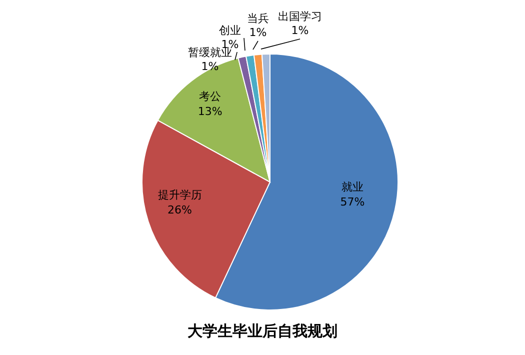 This screenshot has height=355, width=525. I want to click on slice-label: 考公, so click(210, 97).